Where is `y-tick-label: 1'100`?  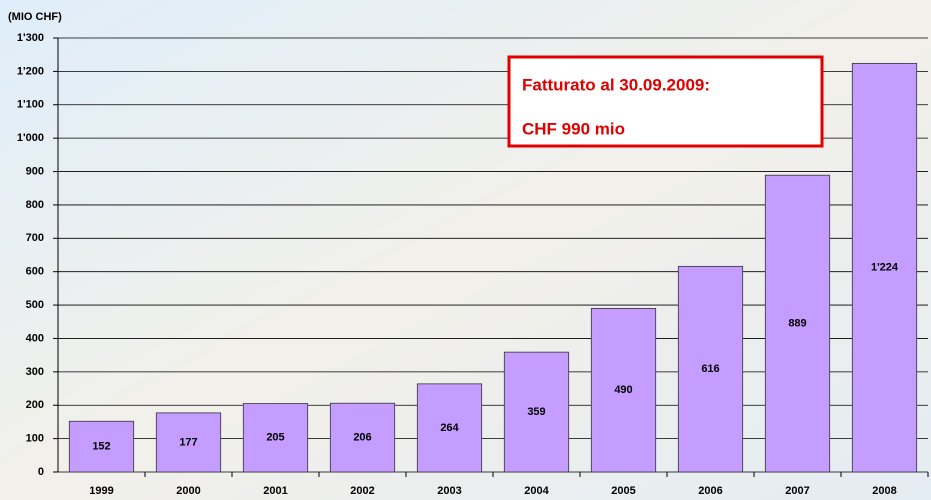 y-tick-label: 1'100 is located at coordinates (30, 105).